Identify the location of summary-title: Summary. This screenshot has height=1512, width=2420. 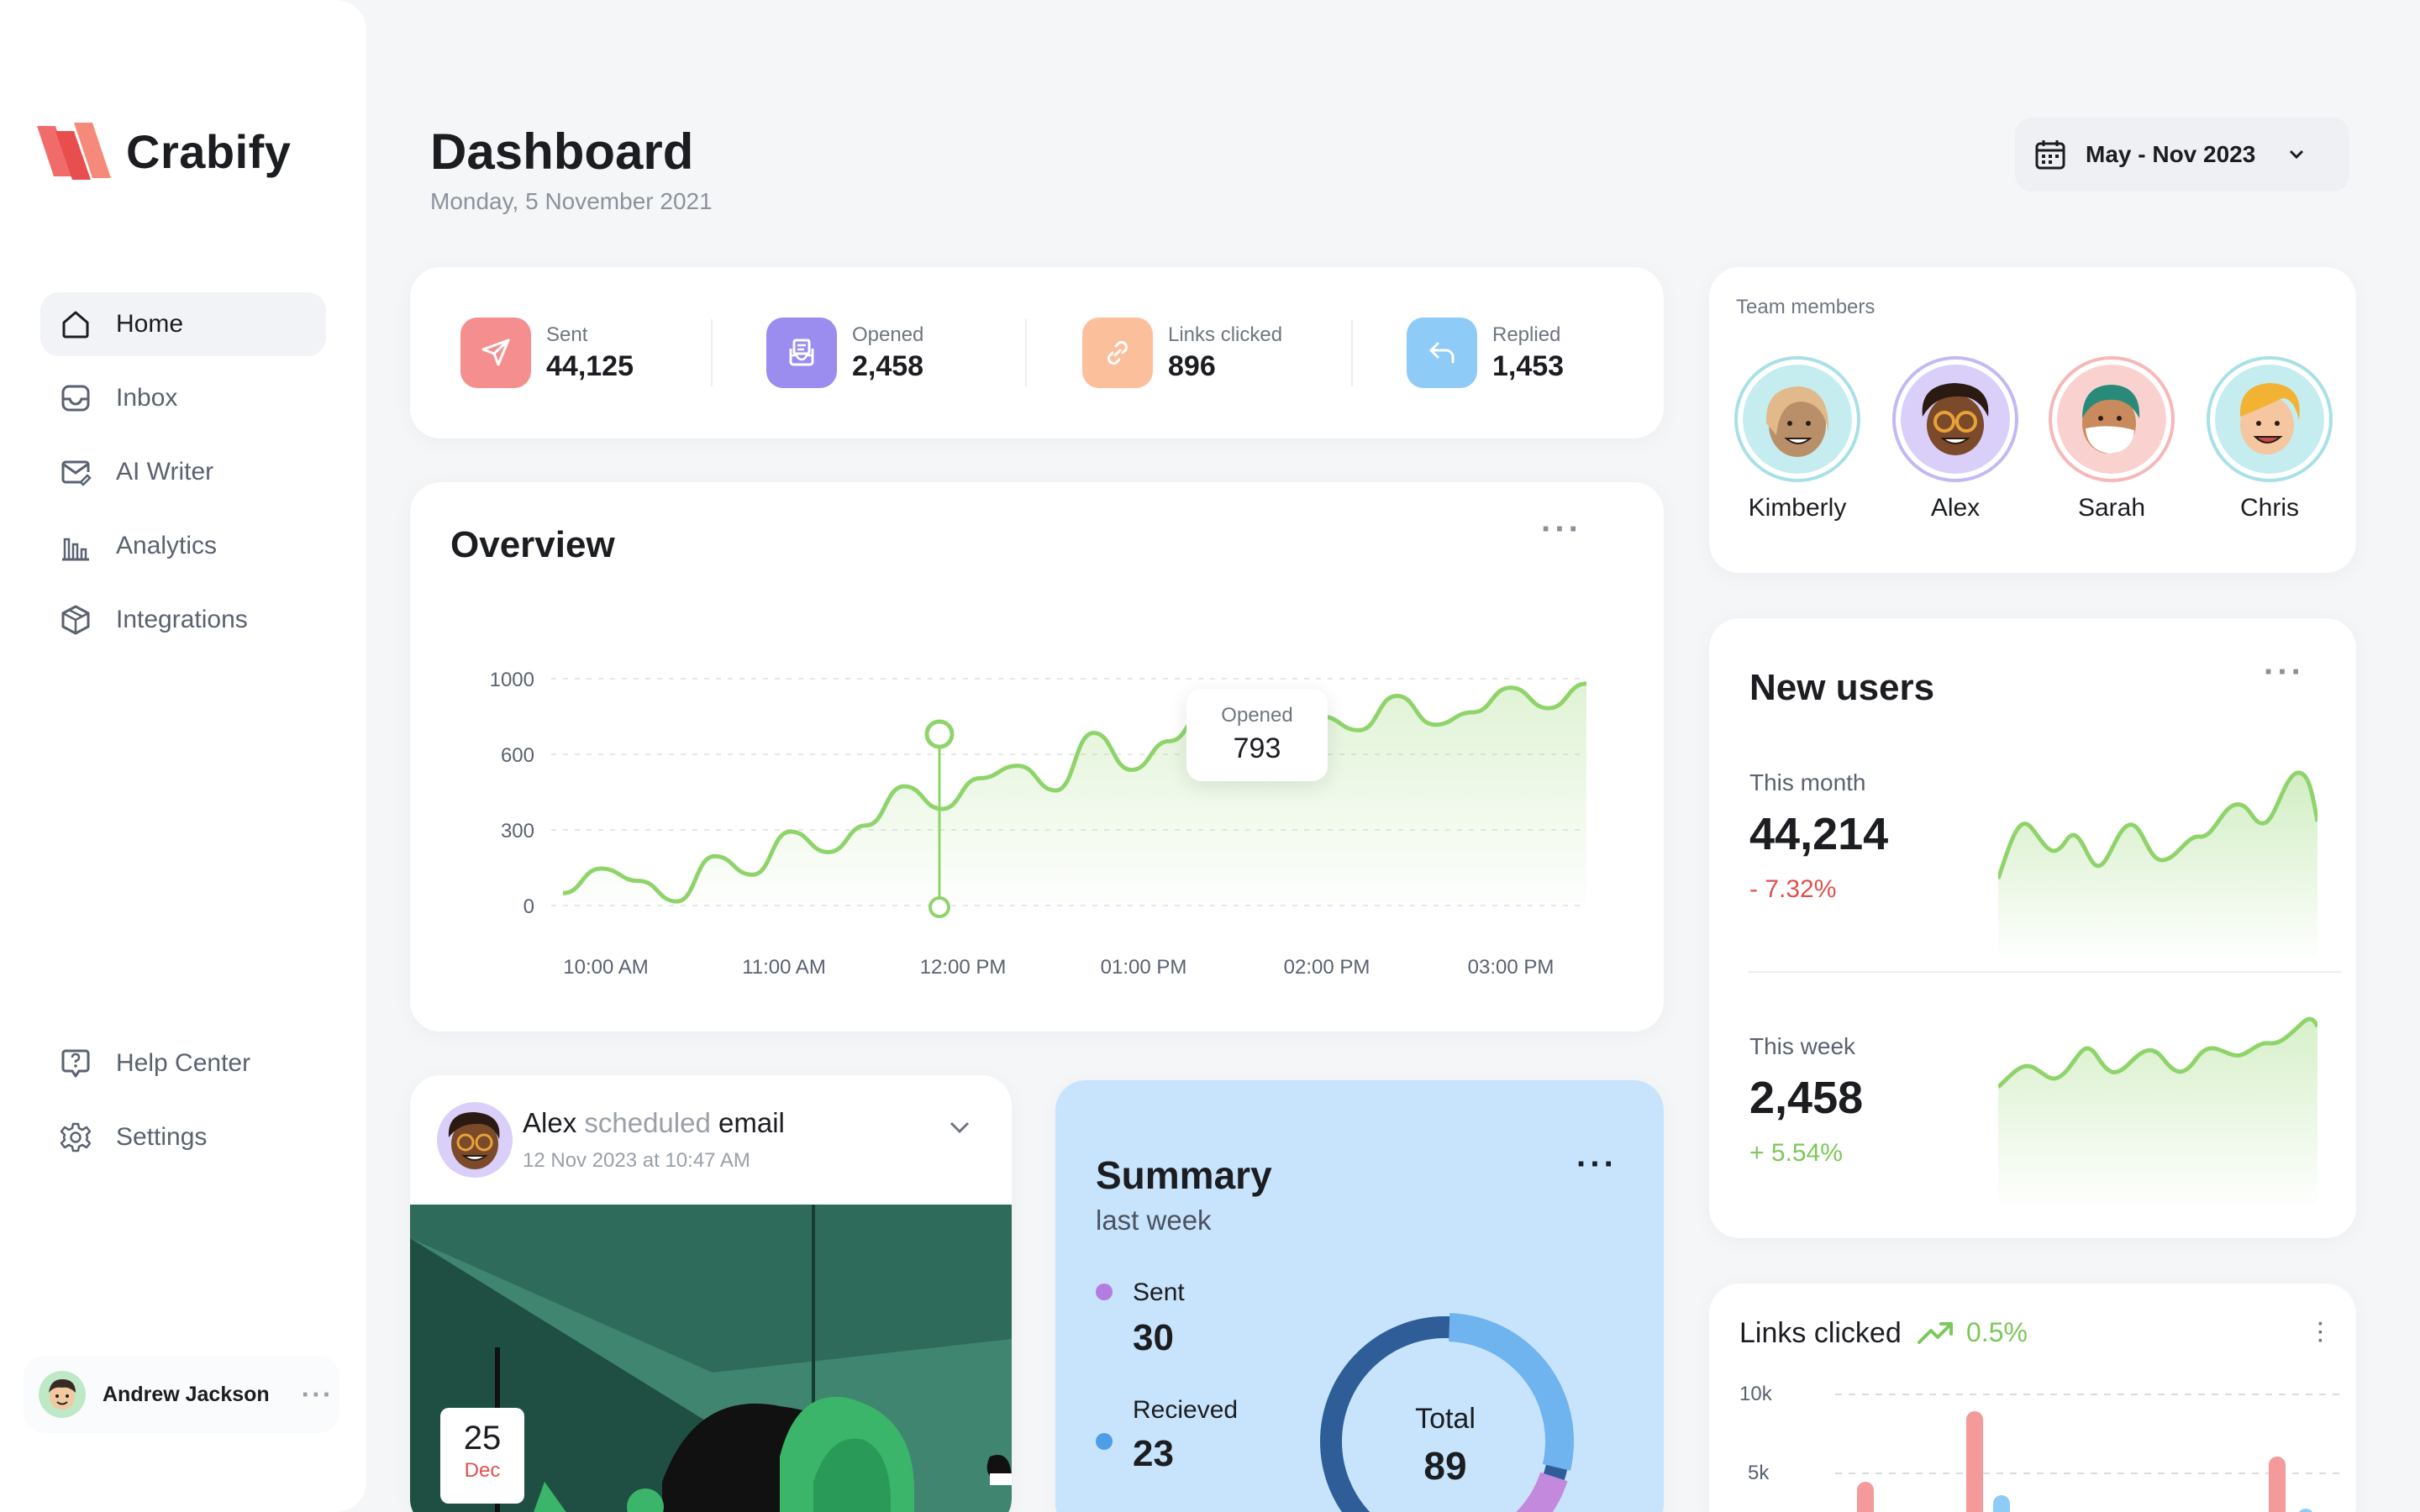
(1184, 1175).